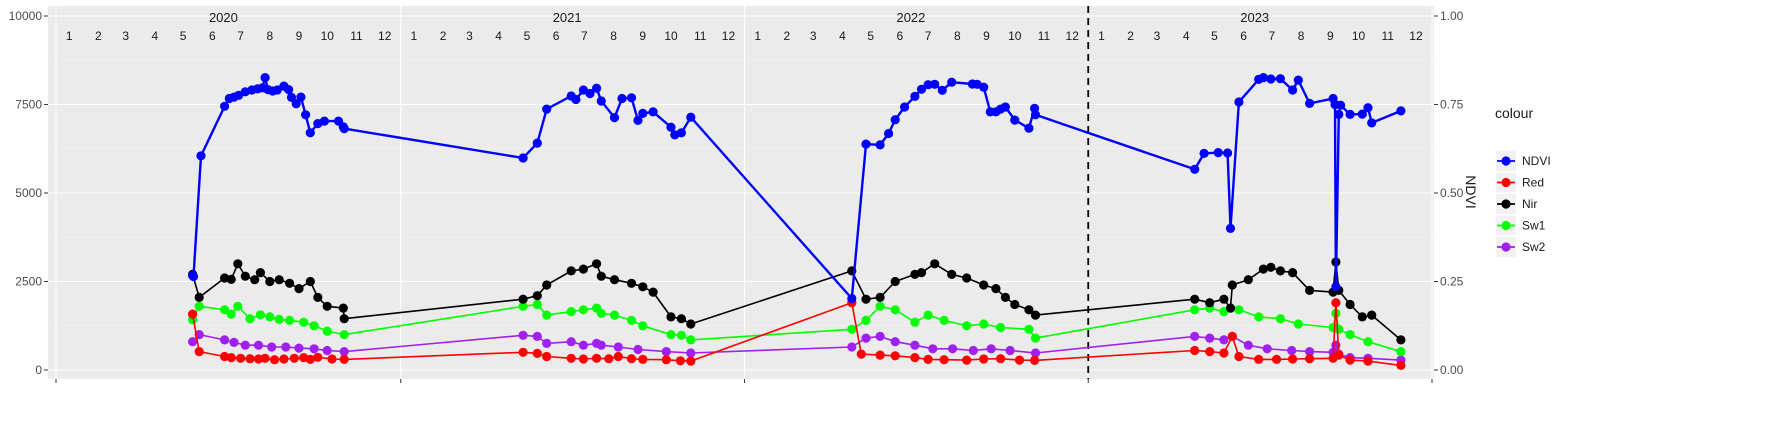  What do you see at coordinates (1243, 36) in the screenshot?
I see `month-label: 6` at bounding box center [1243, 36].